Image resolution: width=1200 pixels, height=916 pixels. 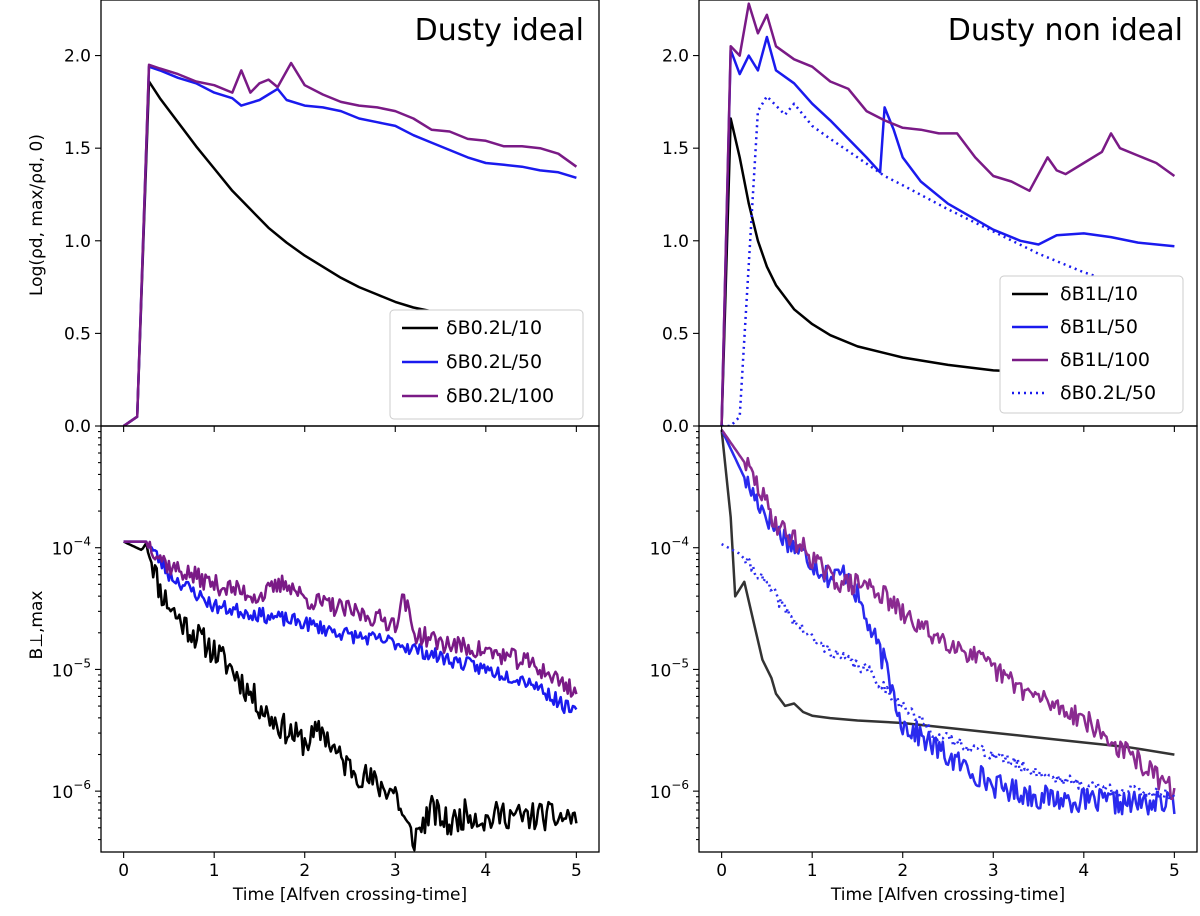 I want to click on legend-label: δB1L/10, so click(x=1099, y=294).